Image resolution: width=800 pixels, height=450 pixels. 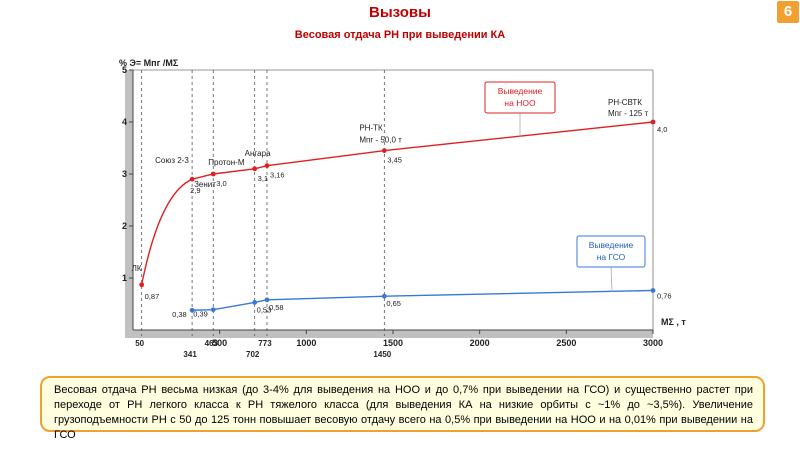 I want to click on data-label: 0,38, so click(x=179, y=314).